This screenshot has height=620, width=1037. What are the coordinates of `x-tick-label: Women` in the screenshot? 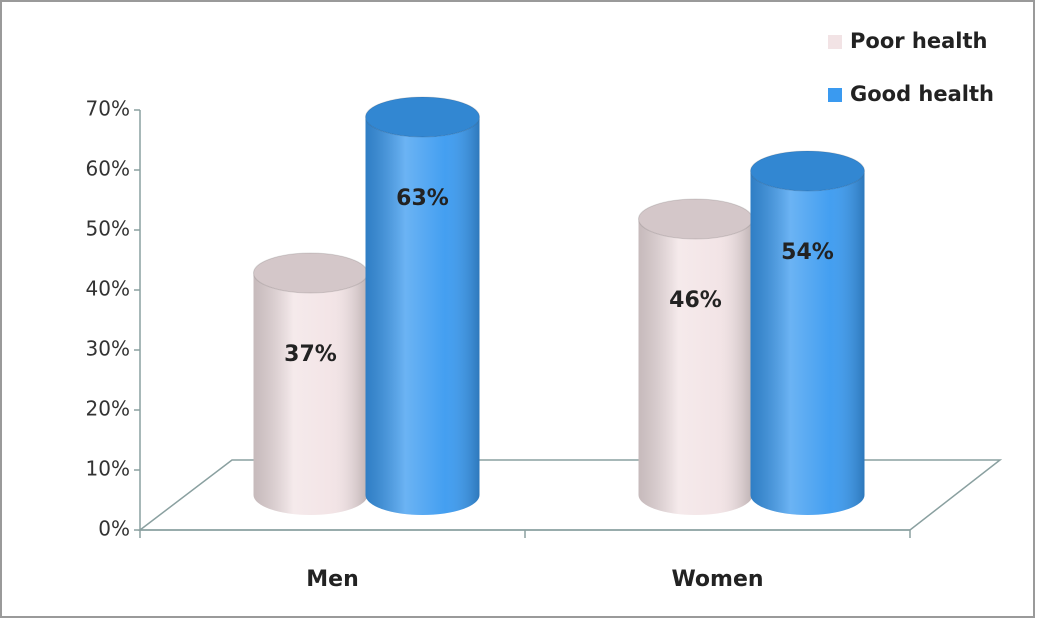 It's located at (717, 579).